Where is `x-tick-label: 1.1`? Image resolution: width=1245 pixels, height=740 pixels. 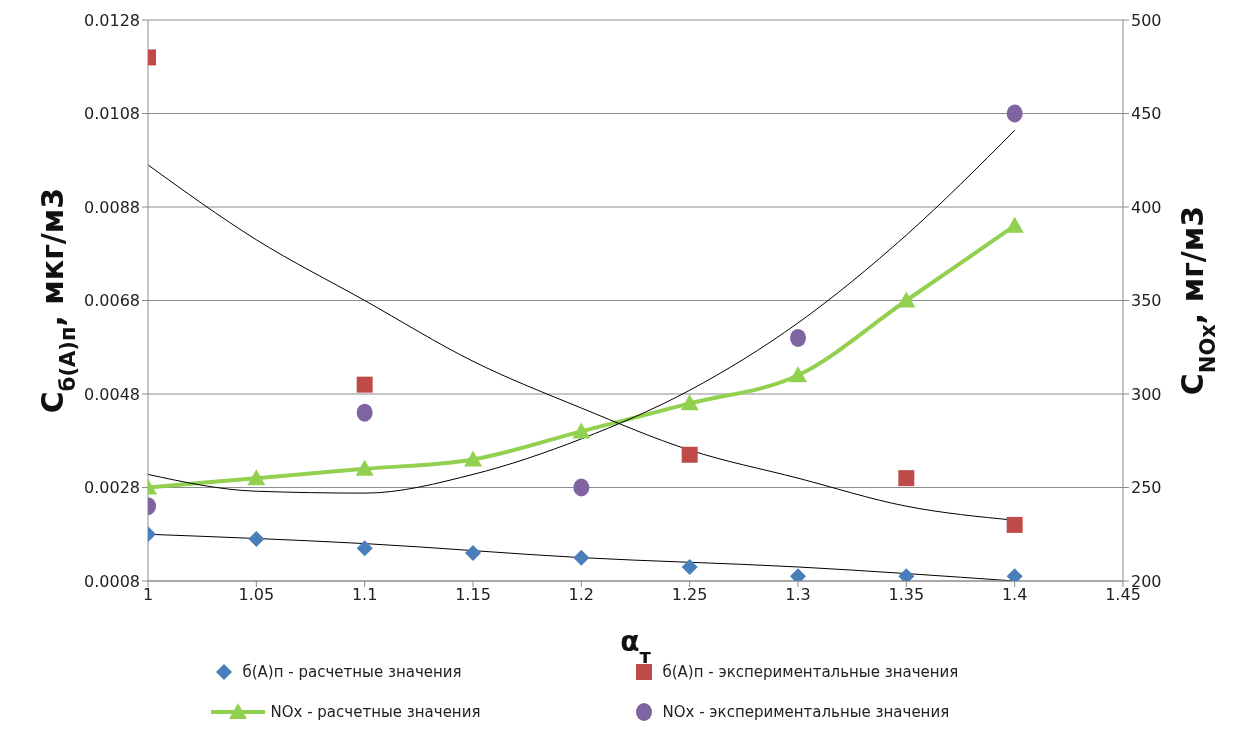
x-tick-label: 1.1 is located at coordinates (364, 595).